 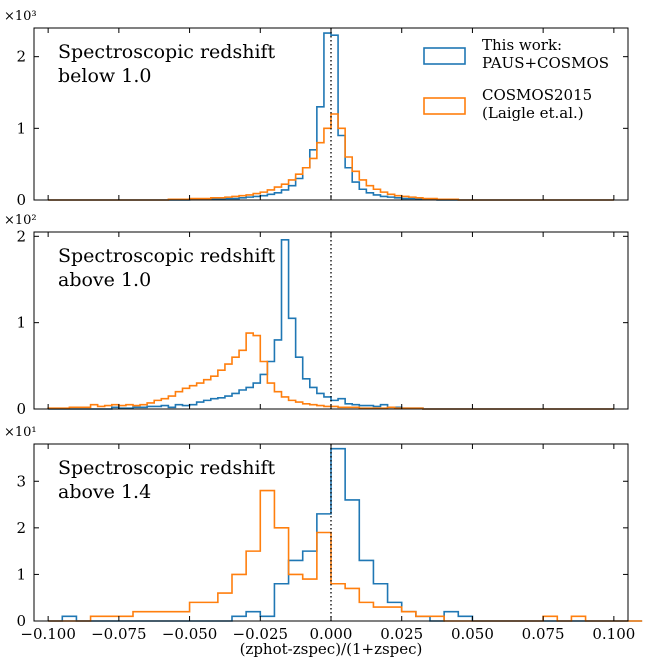 What do you see at coordinates (543, 634) in the screenshot?
I see `x-tick-label: 0.075` at bounding box center [543, 634].